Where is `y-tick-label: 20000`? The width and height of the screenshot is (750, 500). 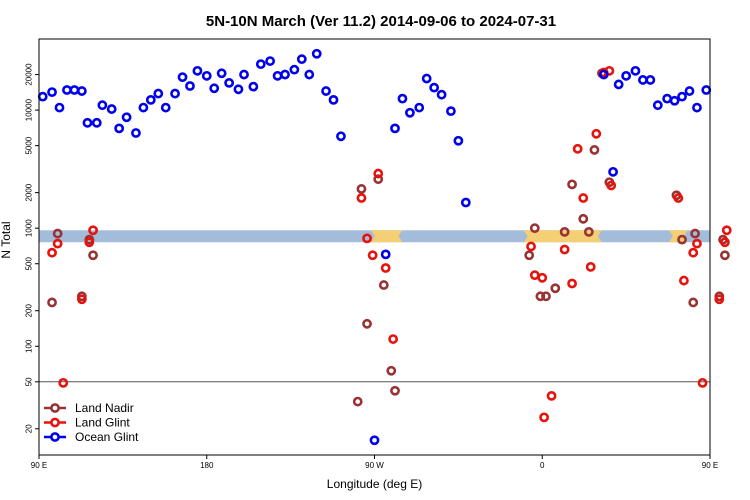
y-tick-label: 20000 is located at coordinates (29, 74).